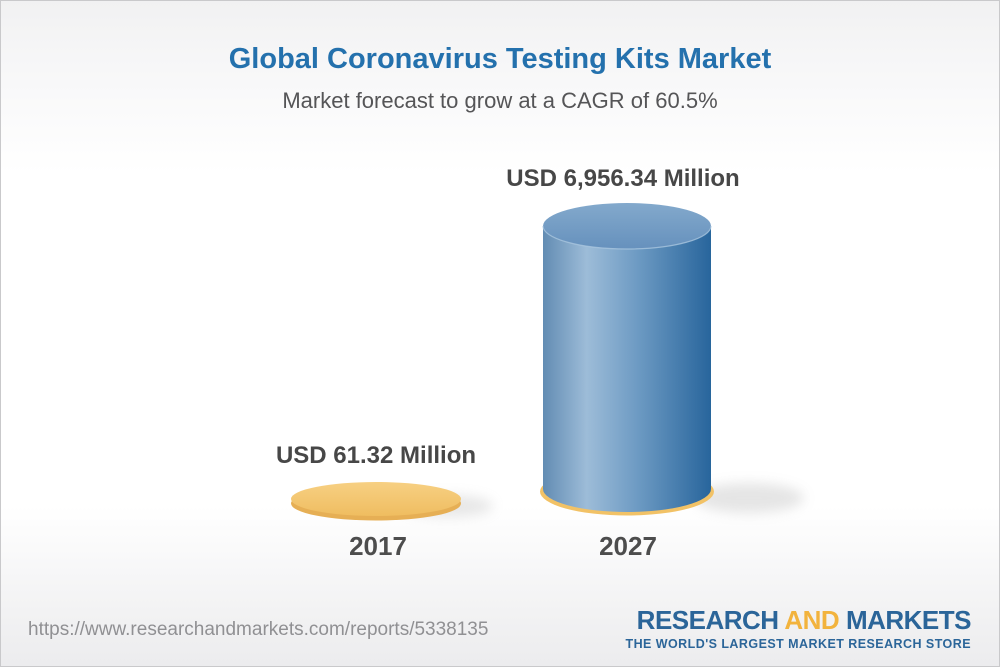 The image size is (1000, 667). I want to click on bar-2027-top-rim, so click(627, 237).